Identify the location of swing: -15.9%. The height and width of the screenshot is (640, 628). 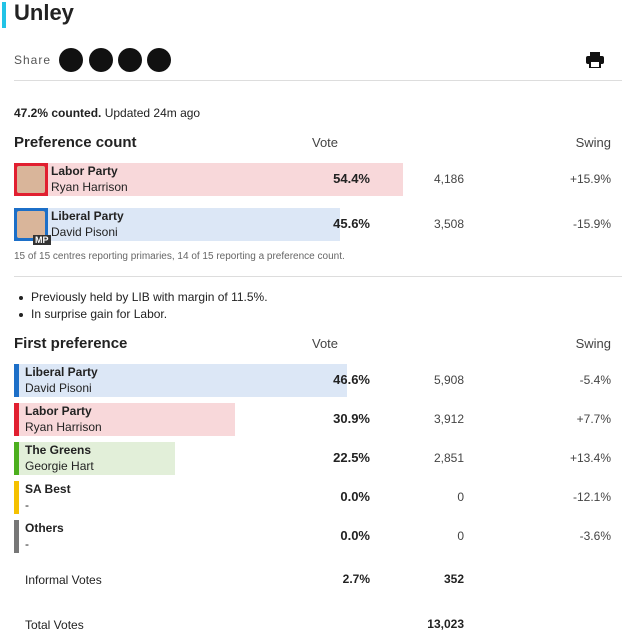
(591, 224).